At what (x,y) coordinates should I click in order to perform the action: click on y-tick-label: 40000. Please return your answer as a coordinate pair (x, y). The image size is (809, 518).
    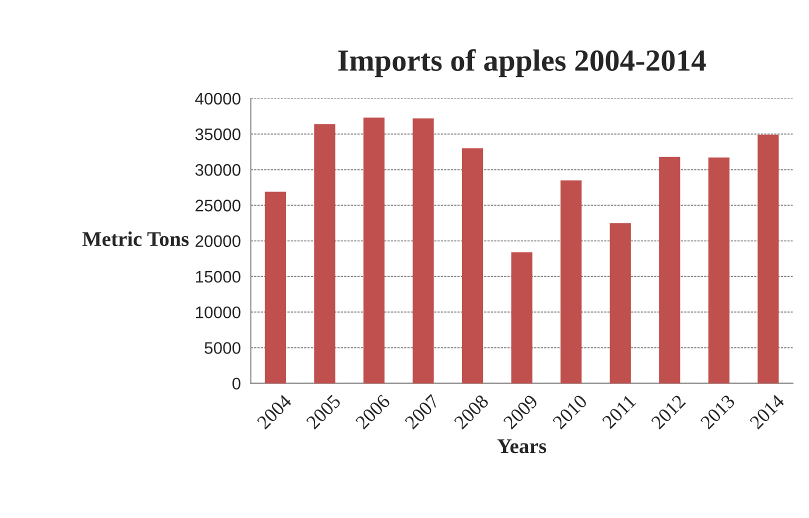
    Looking at the image, I should click on (217, 98).